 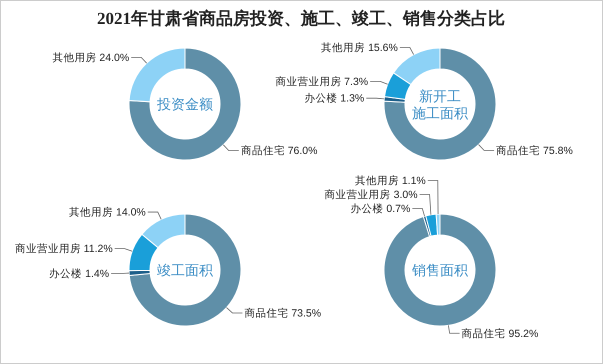 I want to click on slice-label: 办公楼 0.7%, so click(x=380, y=208).